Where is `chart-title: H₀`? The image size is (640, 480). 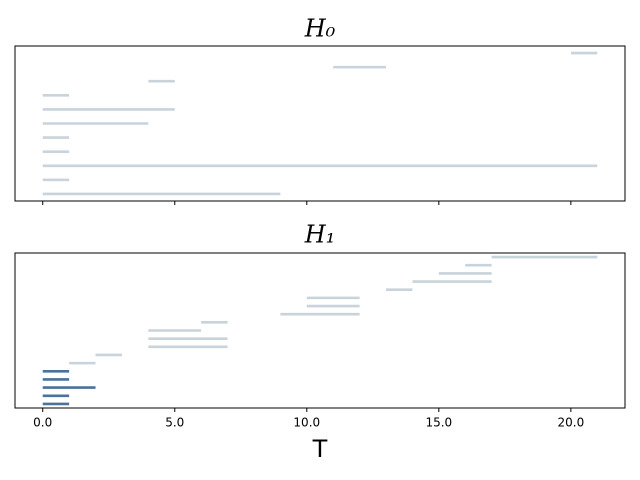
chart-title: H₀ is located at coordinates (320, 29).